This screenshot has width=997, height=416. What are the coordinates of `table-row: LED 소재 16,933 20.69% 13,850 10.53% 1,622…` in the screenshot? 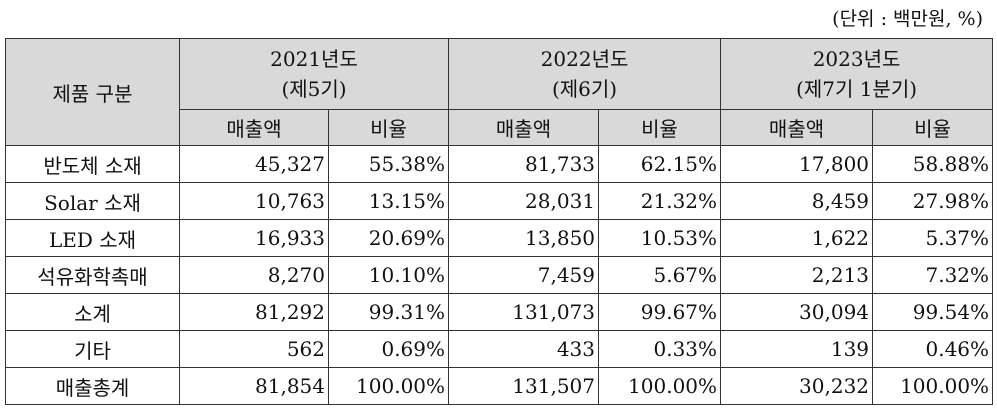 It's located at (499, 238).